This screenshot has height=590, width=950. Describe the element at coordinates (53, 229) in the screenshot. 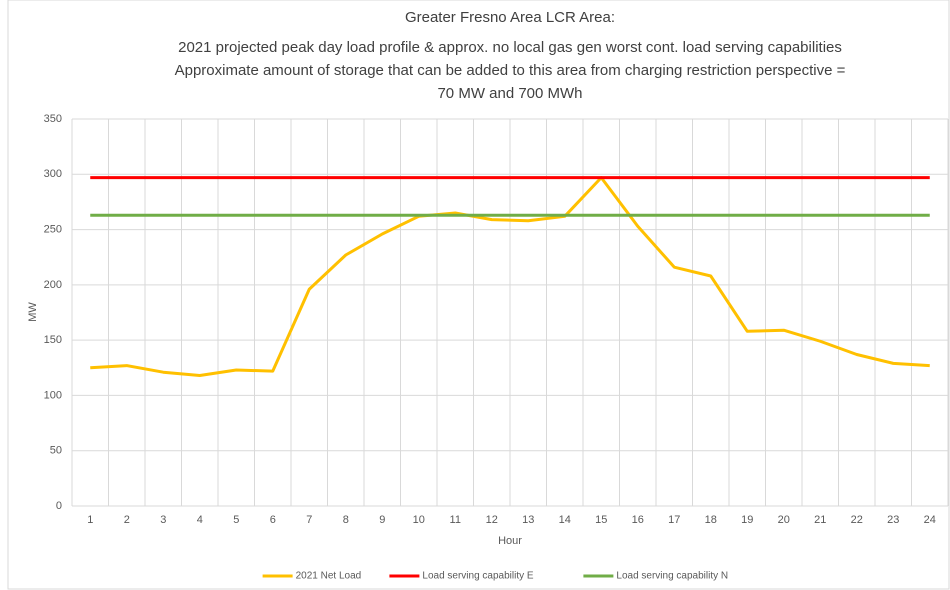

I see `y-tick-label: 250` at that location.